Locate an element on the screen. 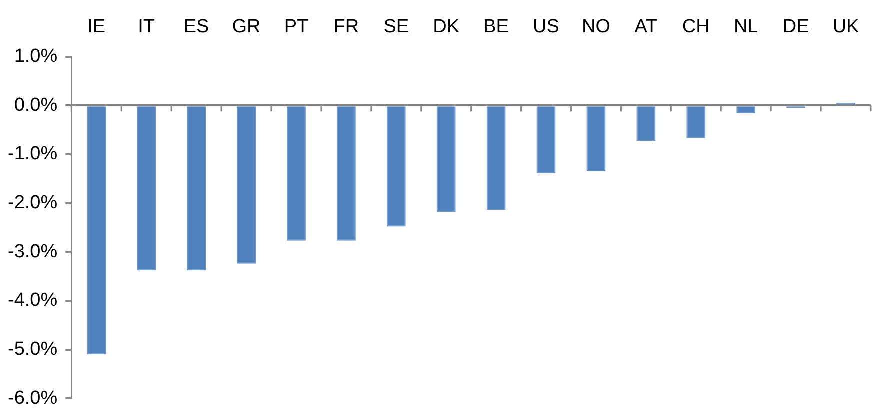 This screenshot has height=418, width=875. x-tick-label: CH is located at coordinates (696, 27).